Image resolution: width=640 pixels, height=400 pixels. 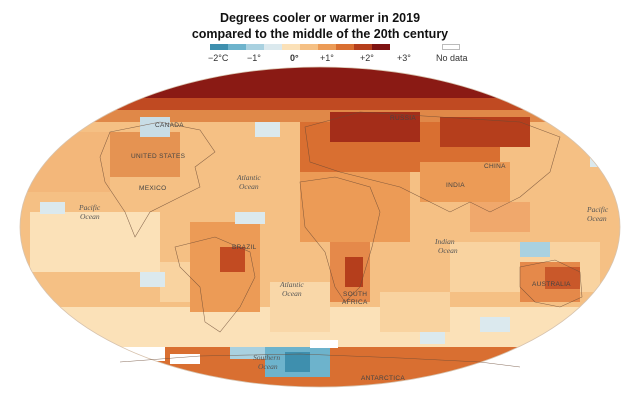 What do you see at coordinates (158, 156) in the screenshot?
I see `label-united-states: UNITED STATES` at bounding box center [158, 156].